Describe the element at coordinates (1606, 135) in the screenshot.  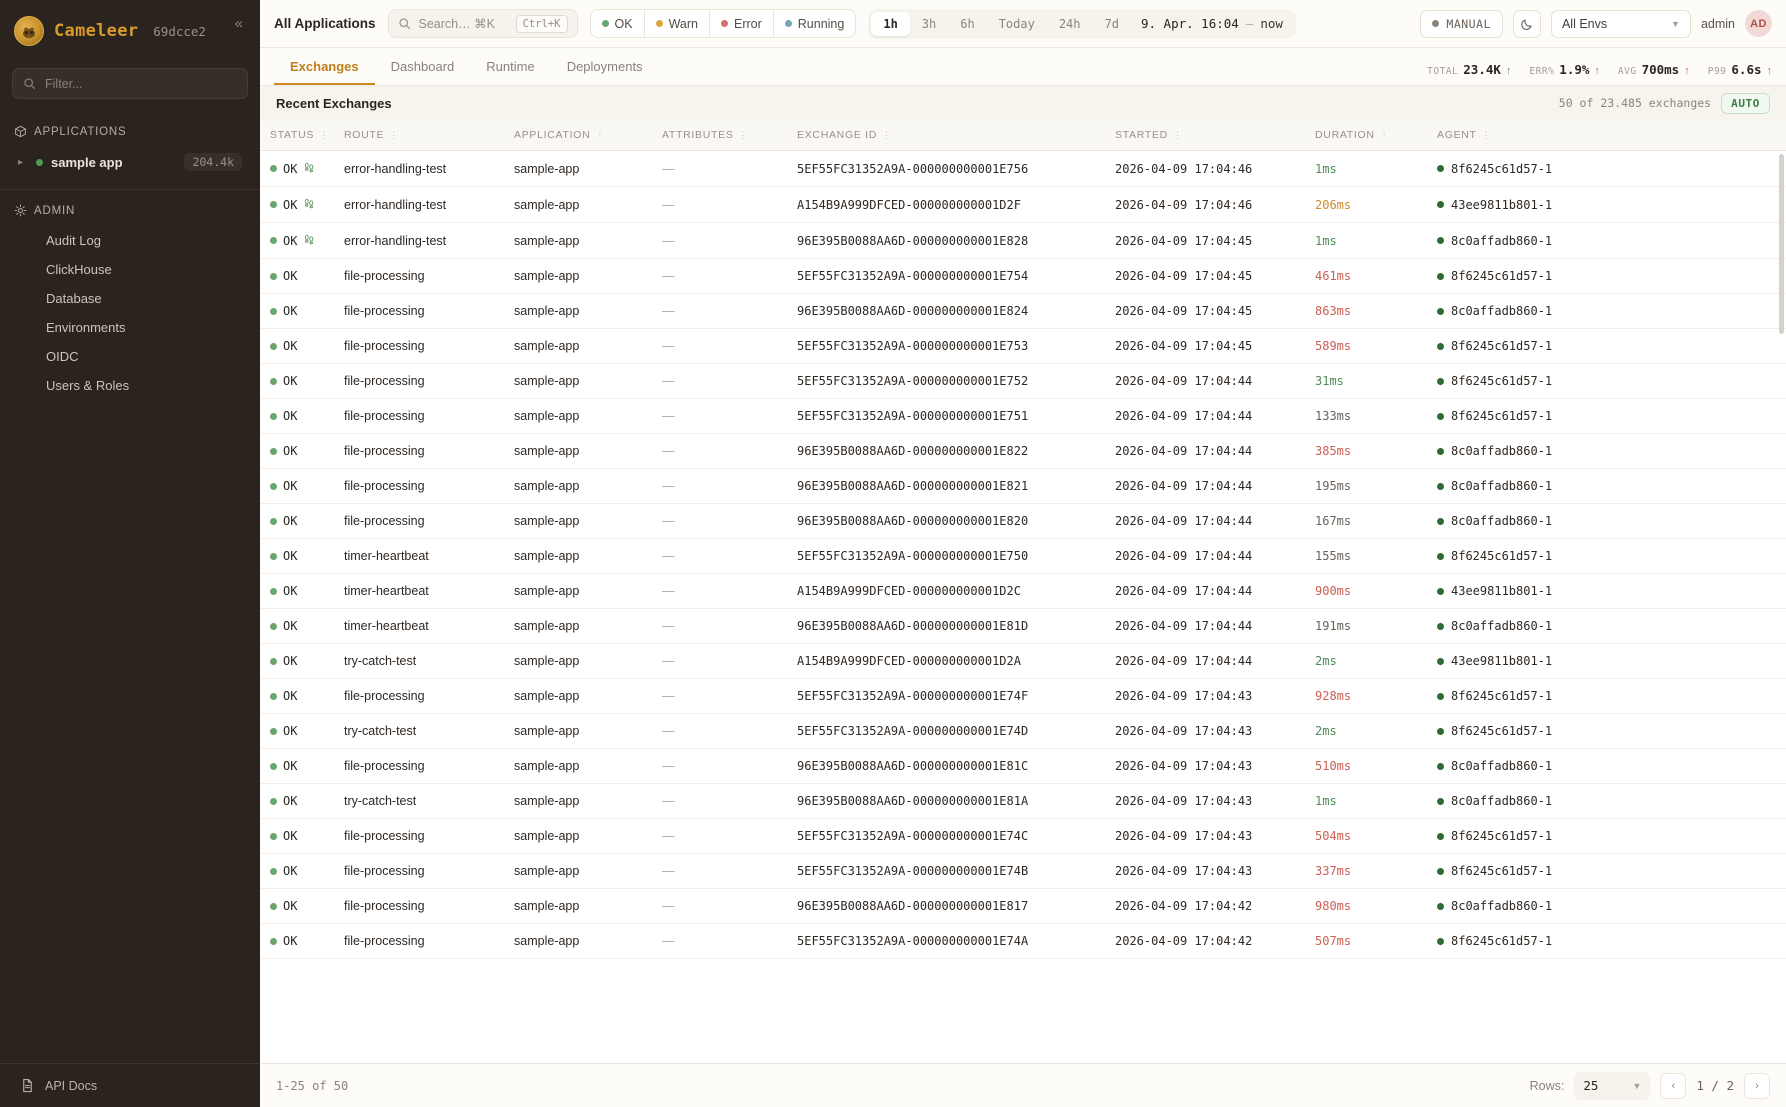
I see `column-header-agent: AGENT ⋮` at that location.